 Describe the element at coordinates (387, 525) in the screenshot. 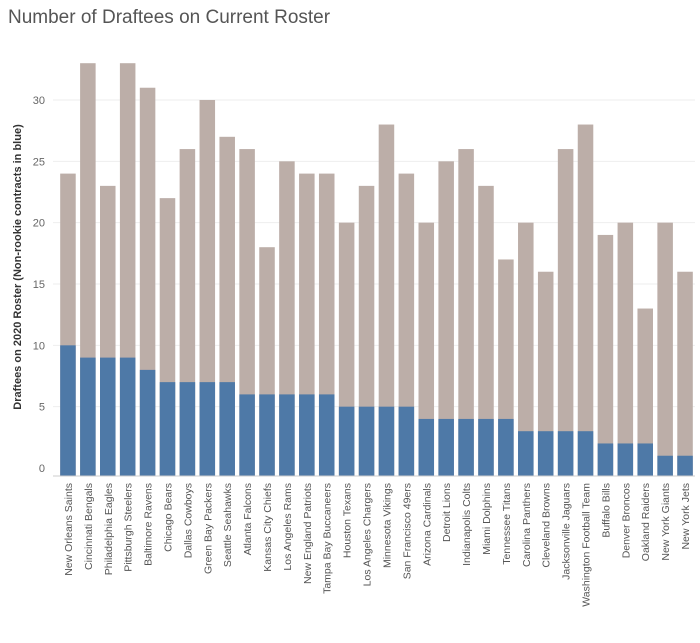

I see `x-tick-label-16: Minnesota Vikings` at that location.